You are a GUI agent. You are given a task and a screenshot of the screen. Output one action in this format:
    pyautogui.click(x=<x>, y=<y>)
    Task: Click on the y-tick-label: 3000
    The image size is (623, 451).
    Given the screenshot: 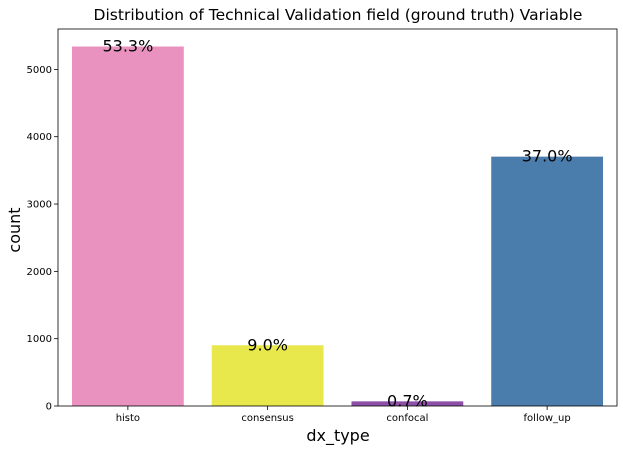 What is the action you would take?
    pyautogui.click(x=39, y=205)
    